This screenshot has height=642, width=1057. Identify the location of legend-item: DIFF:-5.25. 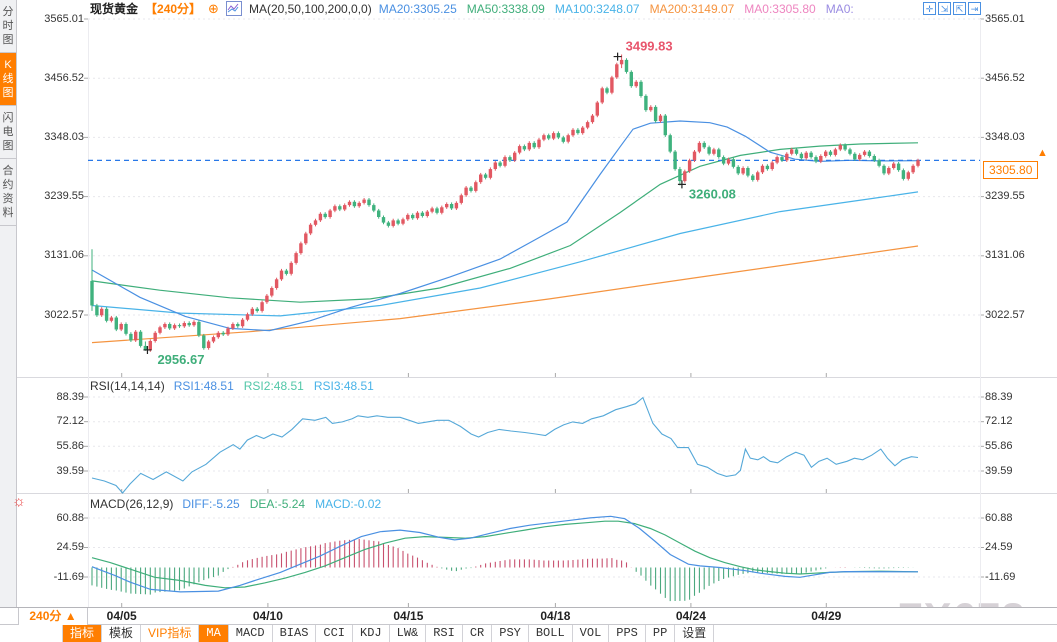
(211, 504).